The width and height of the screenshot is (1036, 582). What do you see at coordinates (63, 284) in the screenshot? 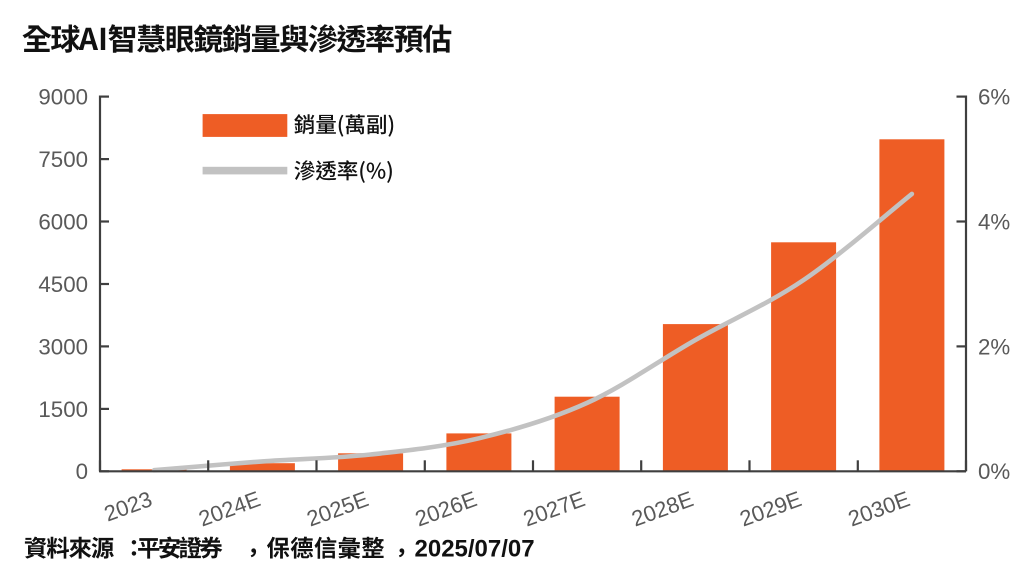
I see `svg-text: 4500` at bounding box center [63, 284].